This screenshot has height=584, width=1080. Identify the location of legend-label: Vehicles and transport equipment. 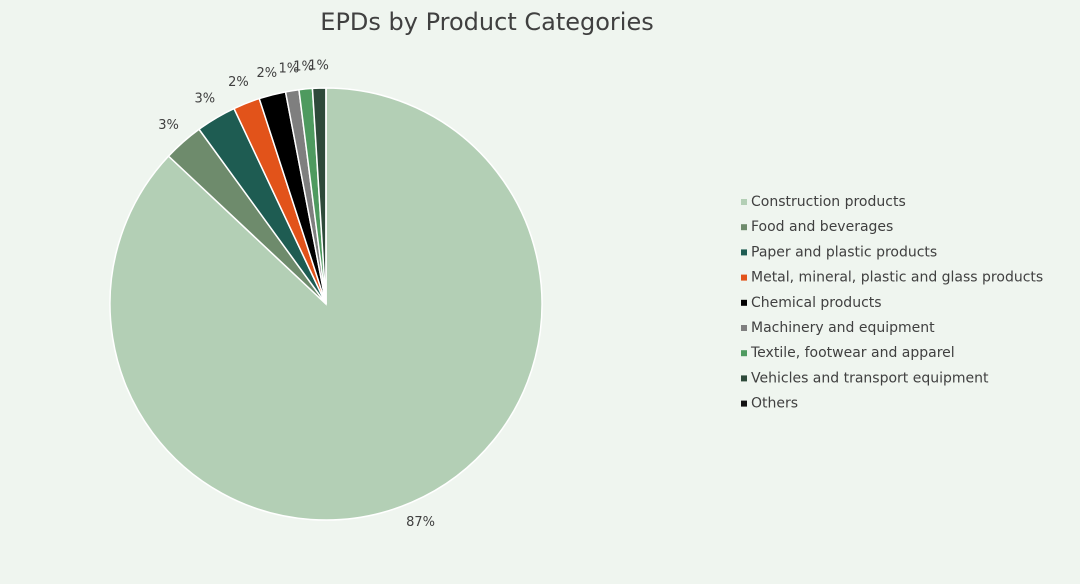
(870, 378).